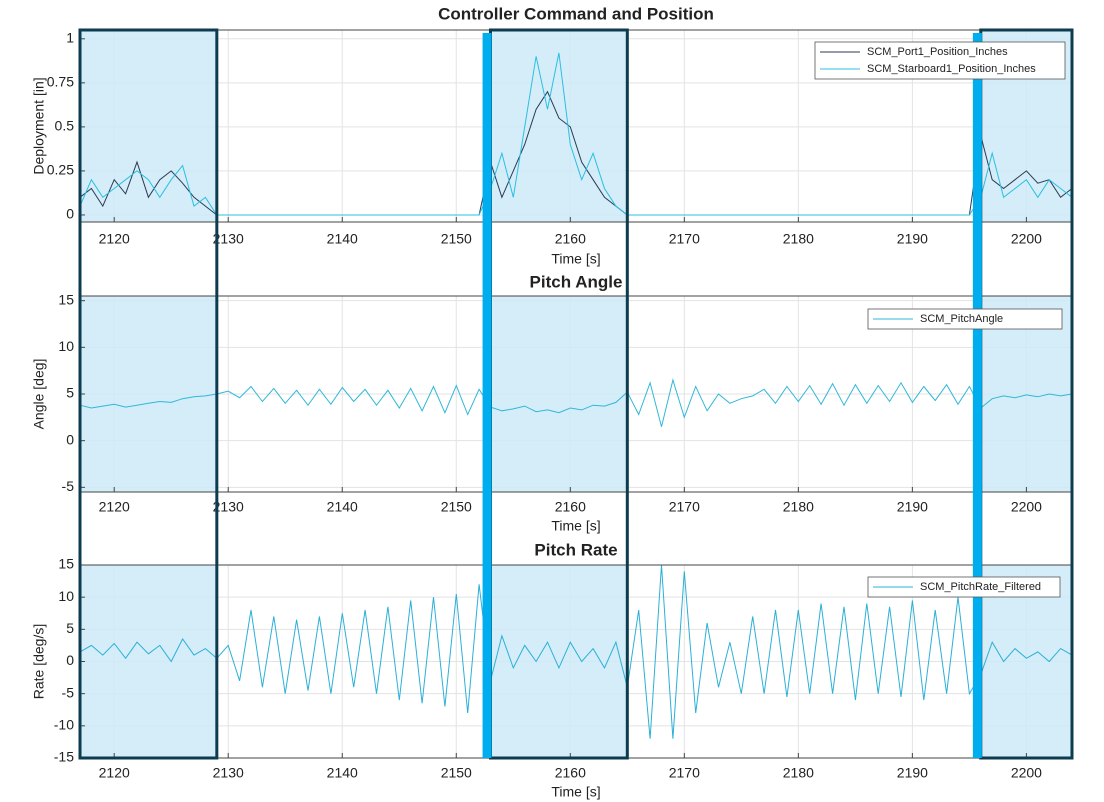  What do you see at coordinates (39, 394) in the screenshot?
I see `y-axis-label: Angle [deg]` at bounding box center [39, 394].